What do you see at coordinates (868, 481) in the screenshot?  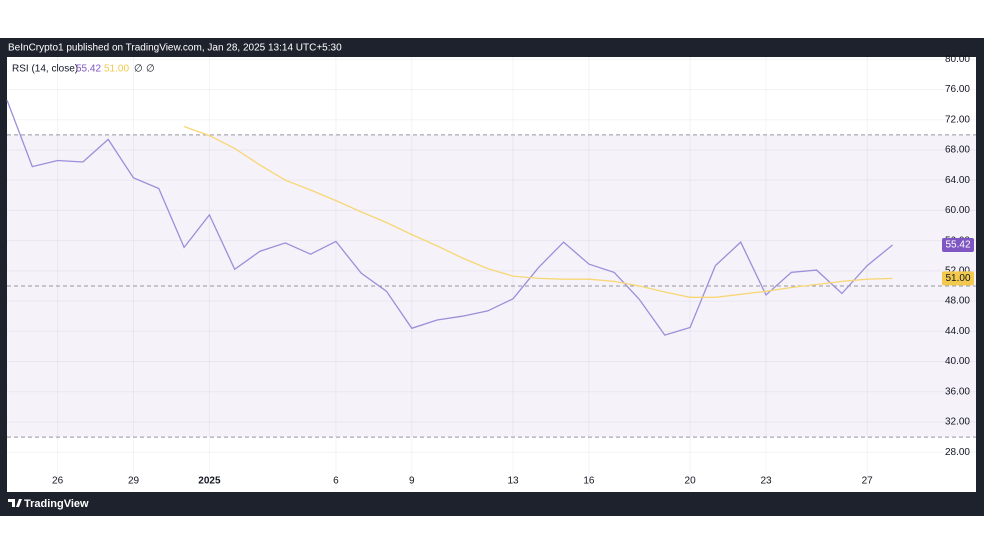 I see `x-tick-label: 27` at bounding box center [868, 481].